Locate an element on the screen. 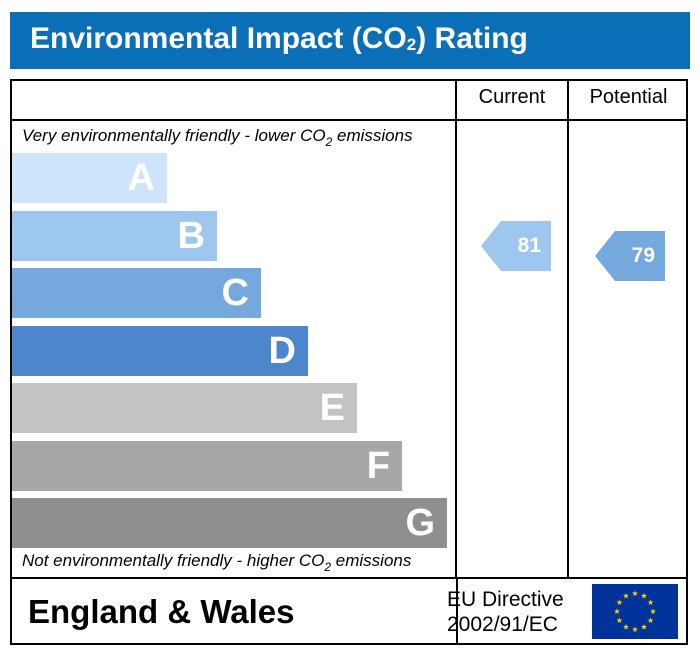 The width and height of the screenshot is (700, 652). band-g: G is located at coordinates (229, 523).